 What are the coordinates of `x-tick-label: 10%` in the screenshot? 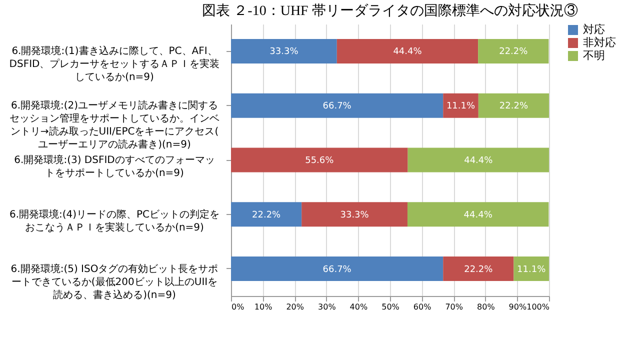 It's located at (263, 307).